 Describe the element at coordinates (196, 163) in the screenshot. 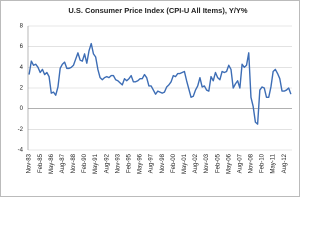

I see `x-tick-label: Aug-02` at that location.